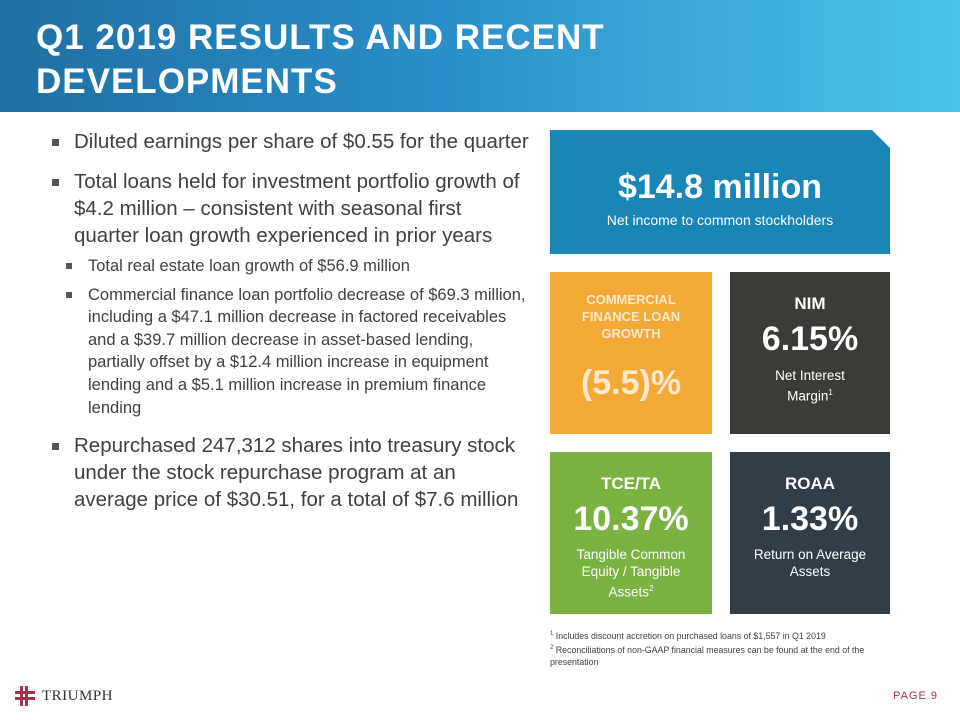  I want to click on nim-label: NIM, so click(810, 303).